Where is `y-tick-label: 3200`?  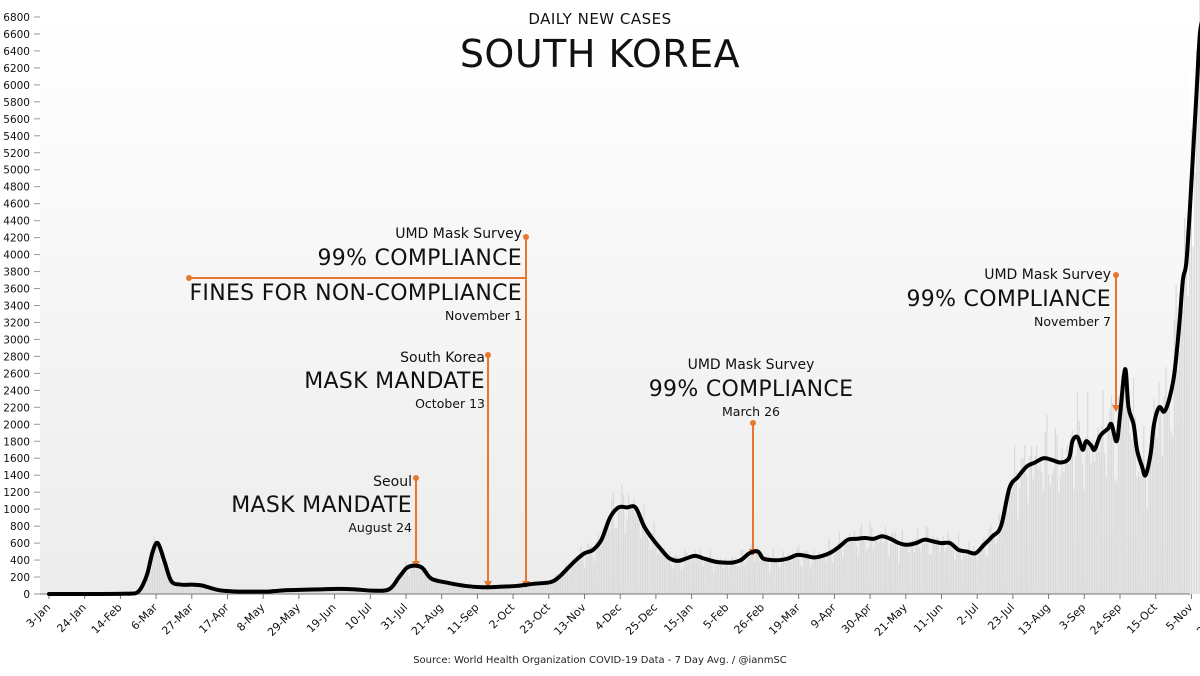 y-tick-label: 3200 is located at coordinates (16, 323).